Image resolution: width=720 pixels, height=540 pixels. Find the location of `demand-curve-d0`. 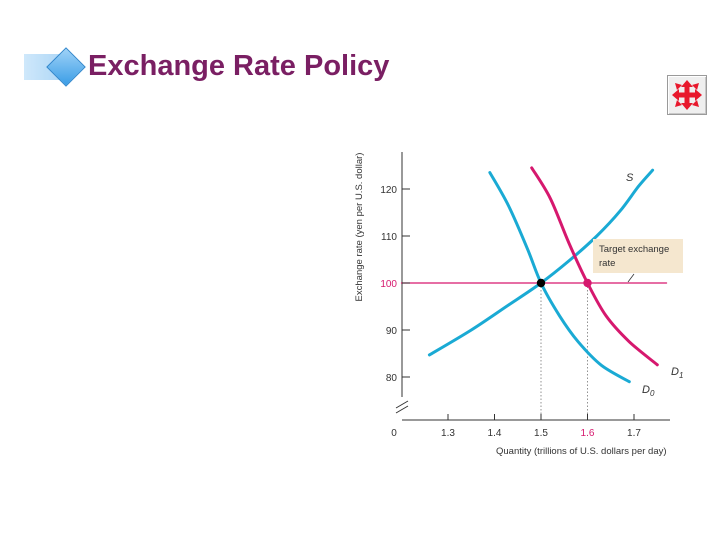

demand-curve-d0 is located at coordinates (559, 277).